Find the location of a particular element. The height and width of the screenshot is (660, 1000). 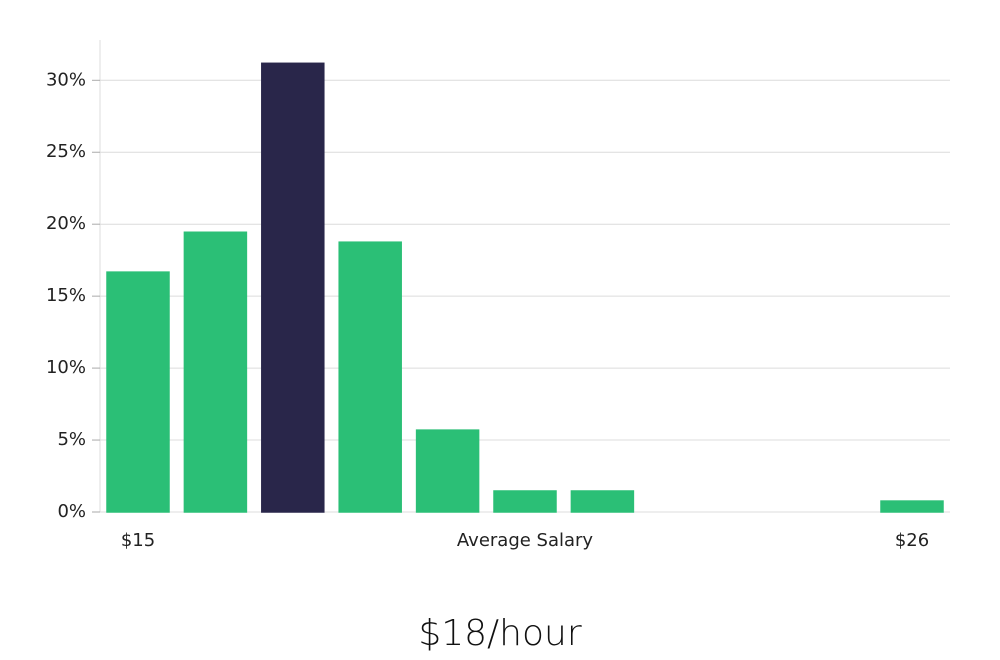

y-tick-label: 25% is located at coordinates (66, 151).